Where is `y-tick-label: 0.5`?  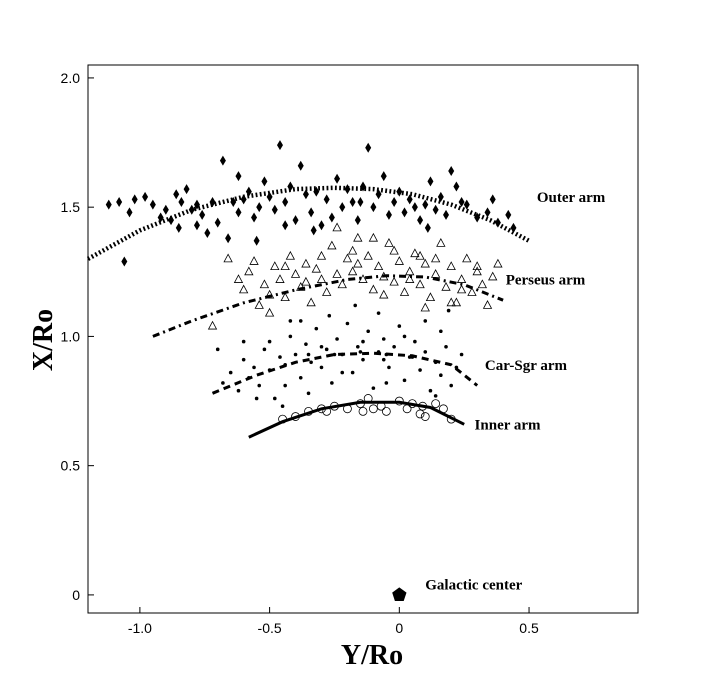 y-tick-label: 0.5 is located at coordinates (71, 466).